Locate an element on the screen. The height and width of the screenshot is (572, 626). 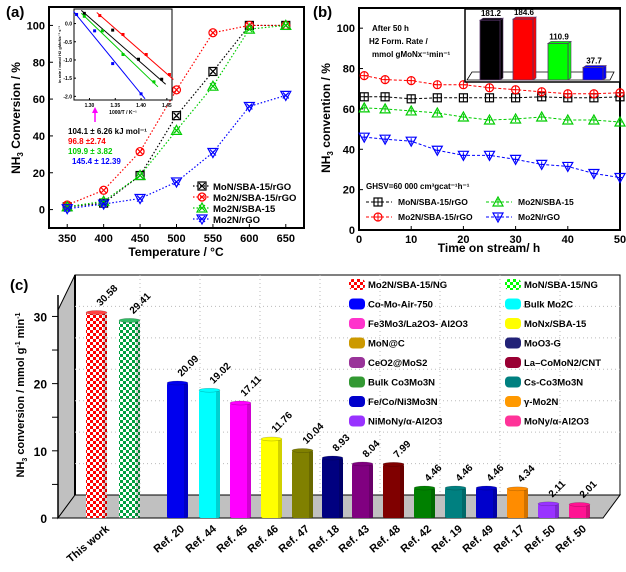
panel-a-ytick: 100 is located at coordinates (36, 26).